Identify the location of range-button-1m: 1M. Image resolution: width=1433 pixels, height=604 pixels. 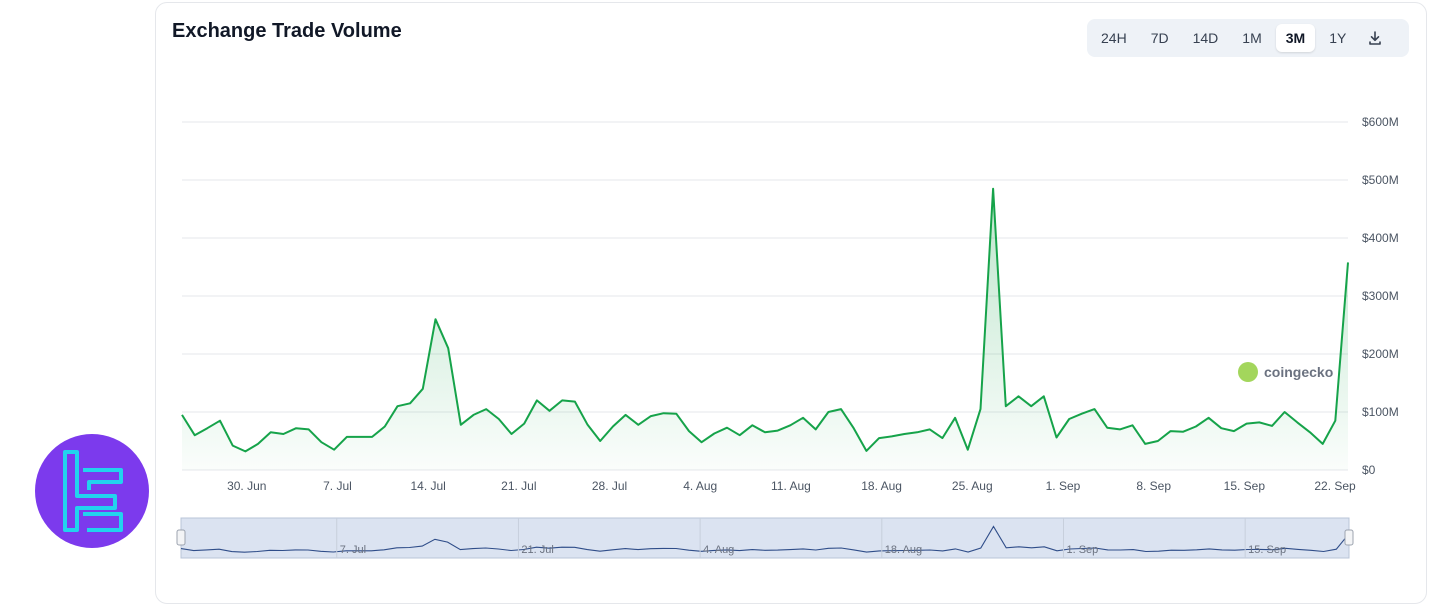
(1252, 38).